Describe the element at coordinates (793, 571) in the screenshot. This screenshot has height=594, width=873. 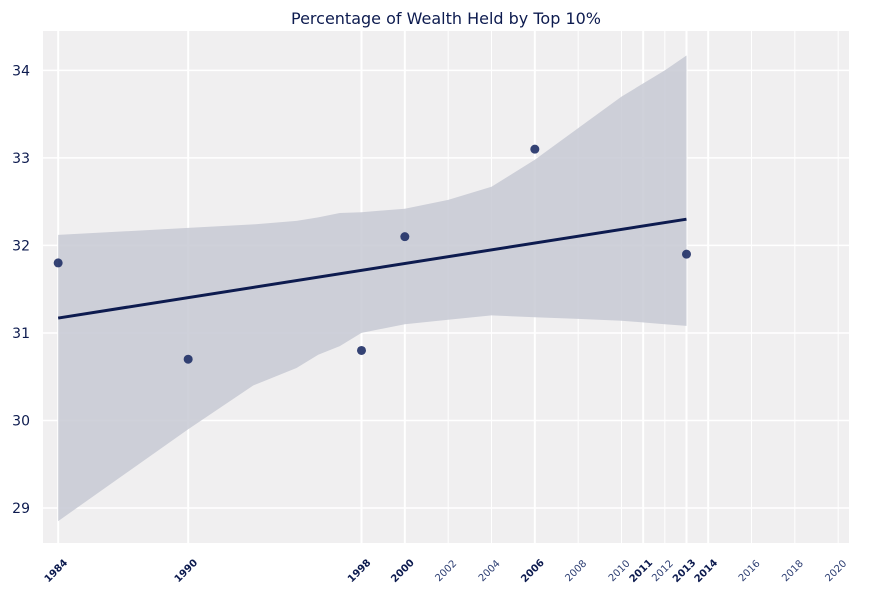
I see `x-tick-label: 2018` at that location.